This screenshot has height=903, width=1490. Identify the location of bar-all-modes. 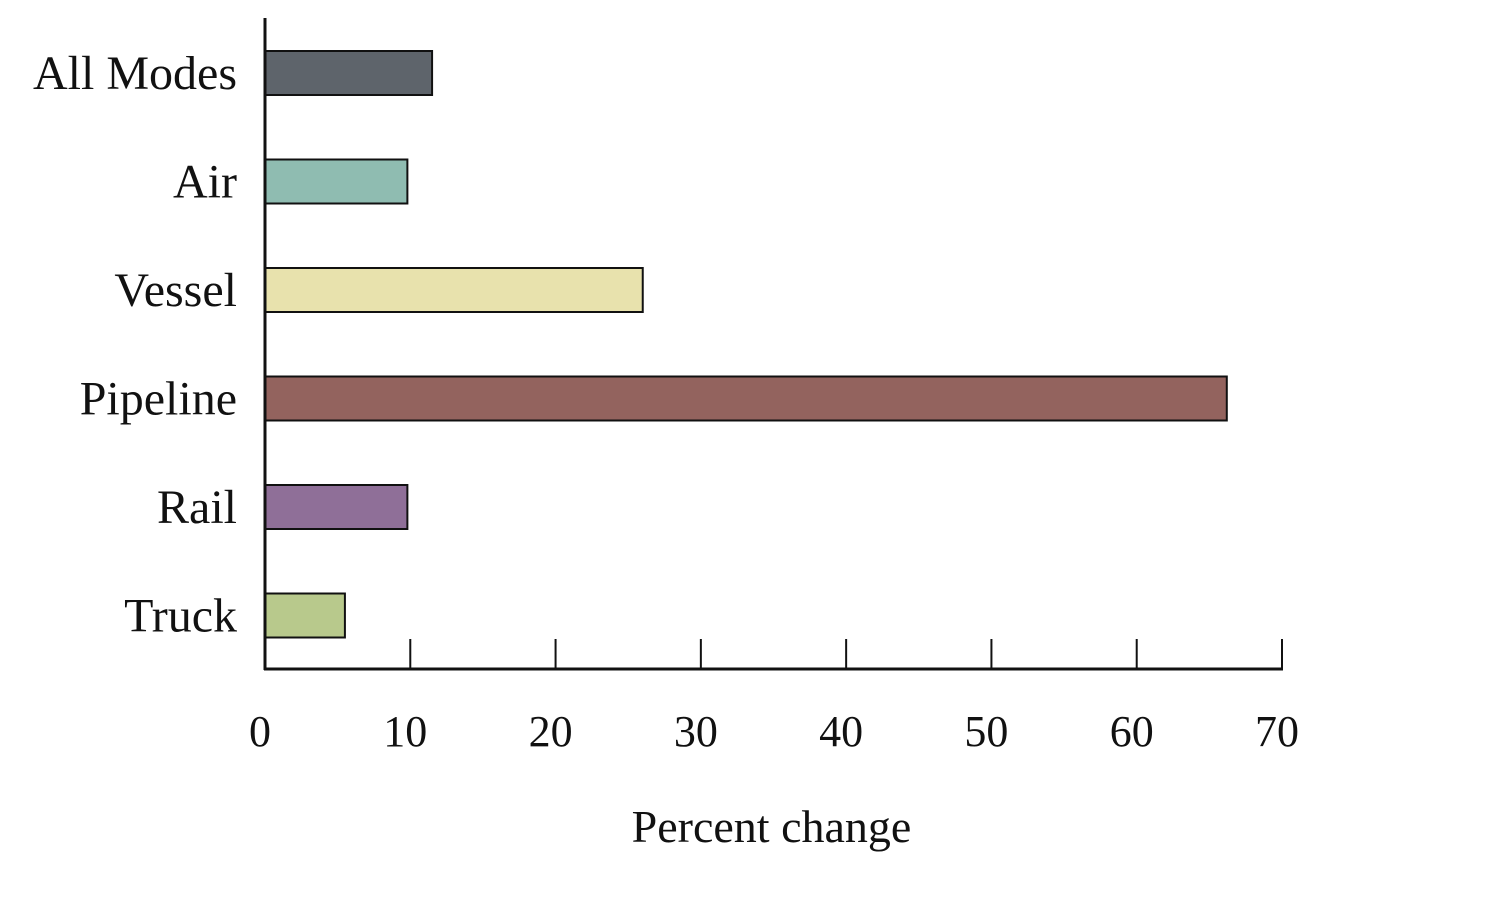
(349, 73).